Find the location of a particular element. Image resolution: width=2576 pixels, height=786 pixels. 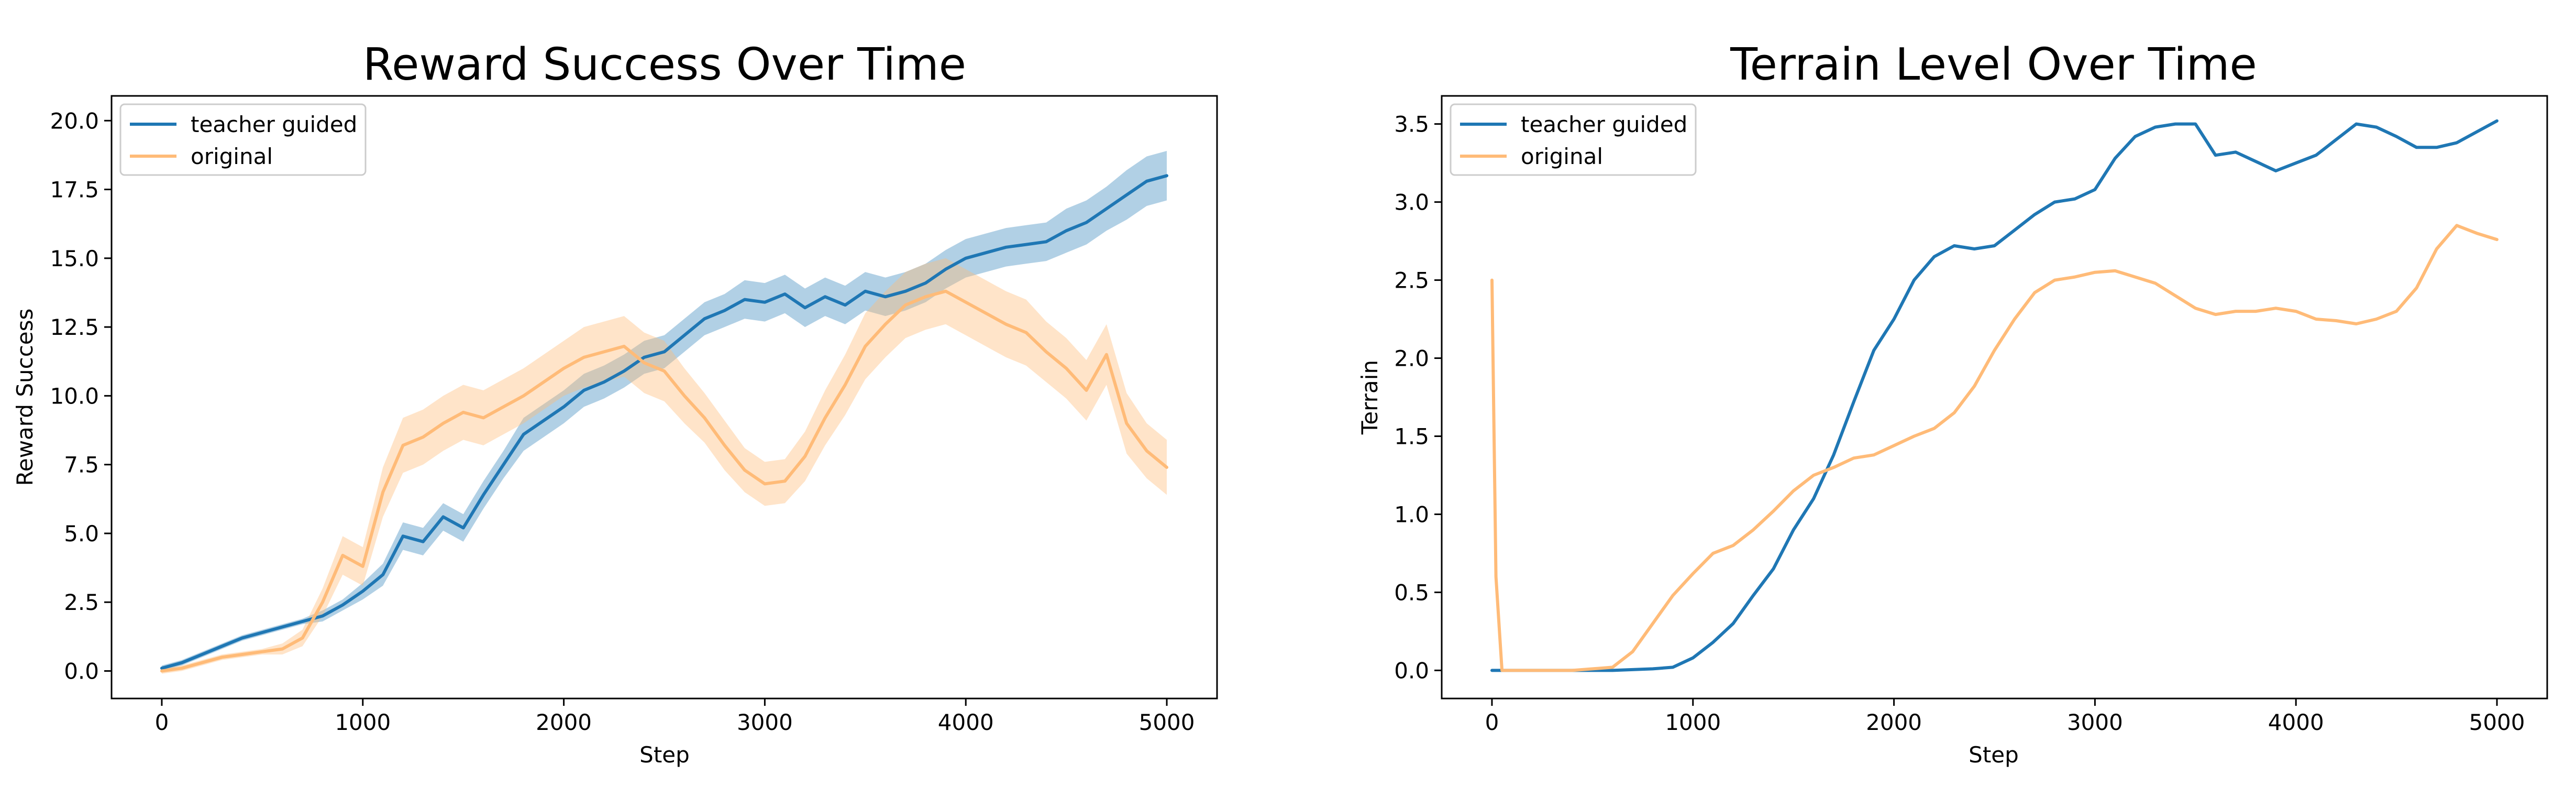

y-tick-label: 15.0 is located at coordinates (74, 258).